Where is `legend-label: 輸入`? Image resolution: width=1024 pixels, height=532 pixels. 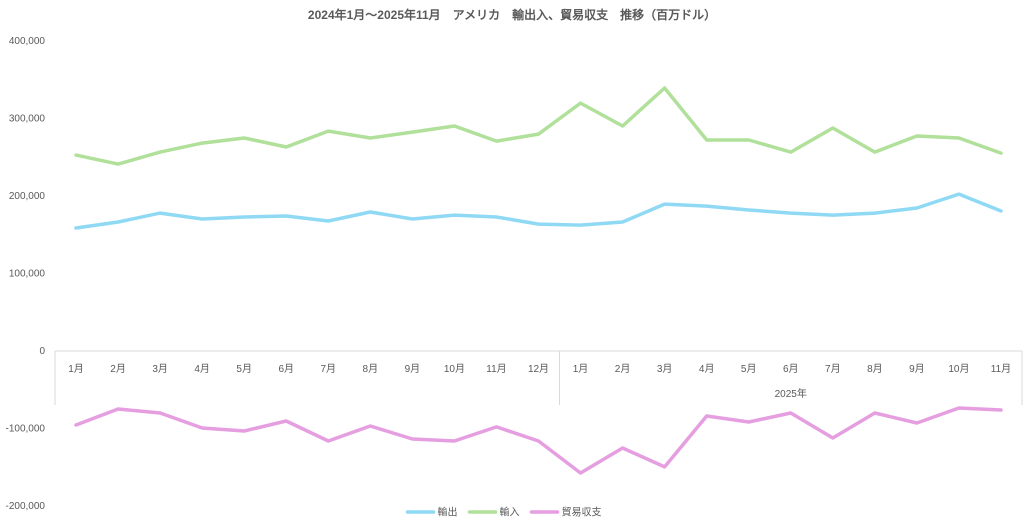 legend-label: 輸入 is located at coordinates (510, 512).